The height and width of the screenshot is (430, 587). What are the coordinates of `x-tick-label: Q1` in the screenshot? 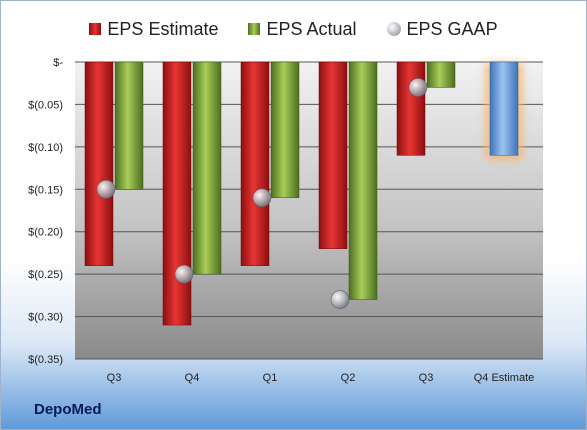 It's located at (270, 378).